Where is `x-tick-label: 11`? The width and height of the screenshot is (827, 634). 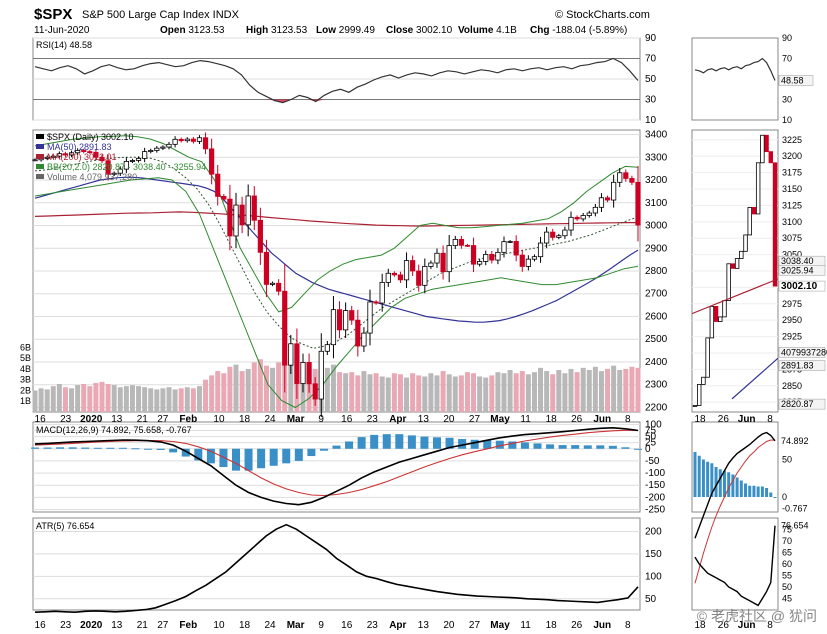
x-tick-label: 11 is located at coordinates (525, 625).